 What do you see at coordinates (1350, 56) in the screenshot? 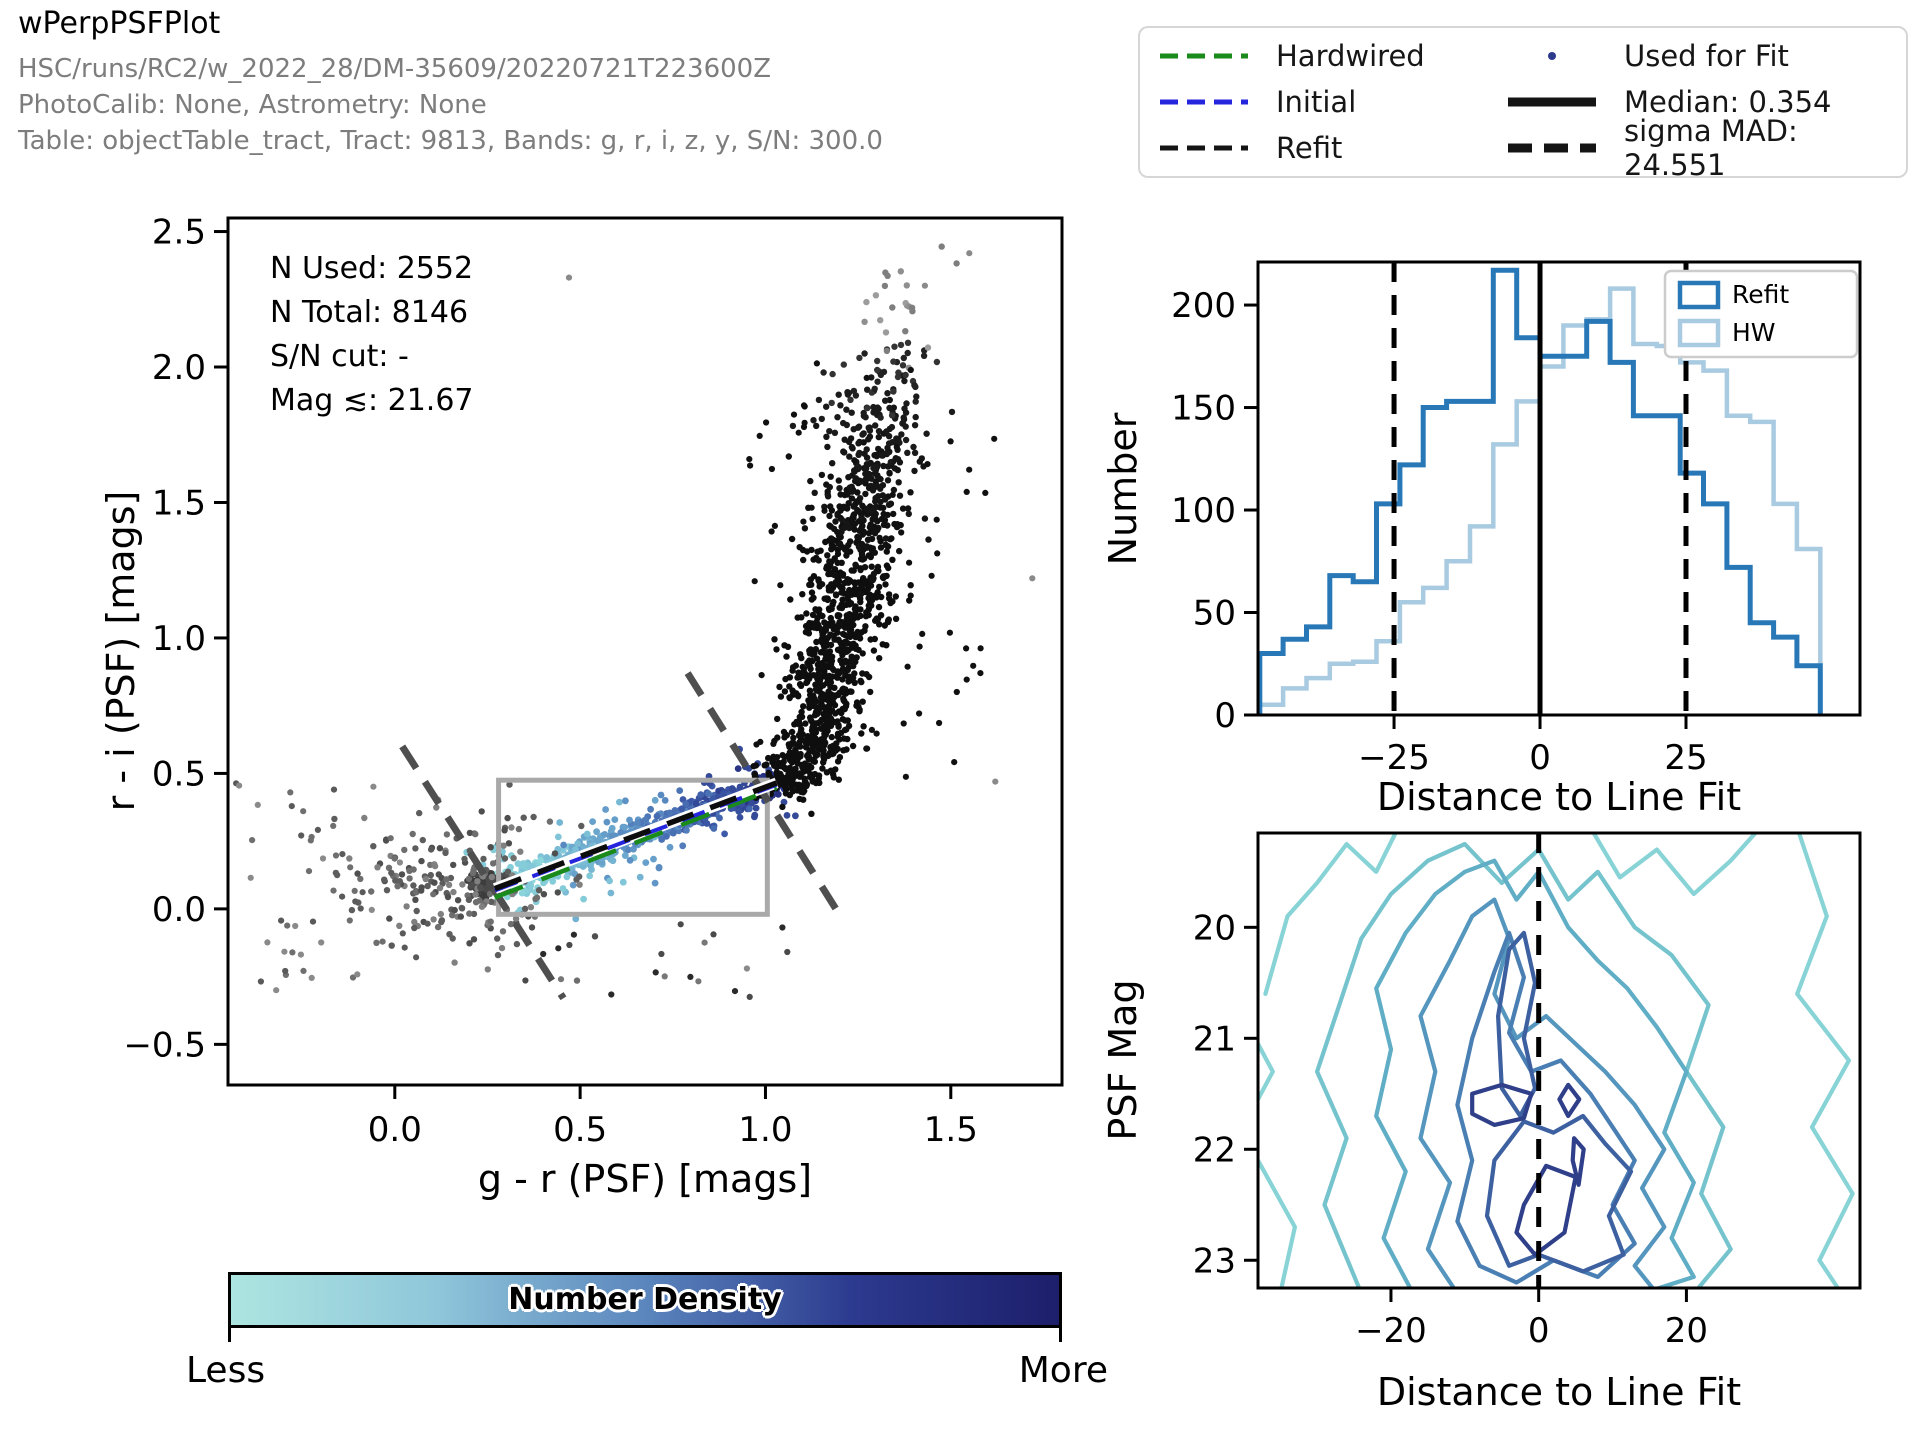
I see `hardwired-label: Hardwired` at bounding box center [1350, 56].